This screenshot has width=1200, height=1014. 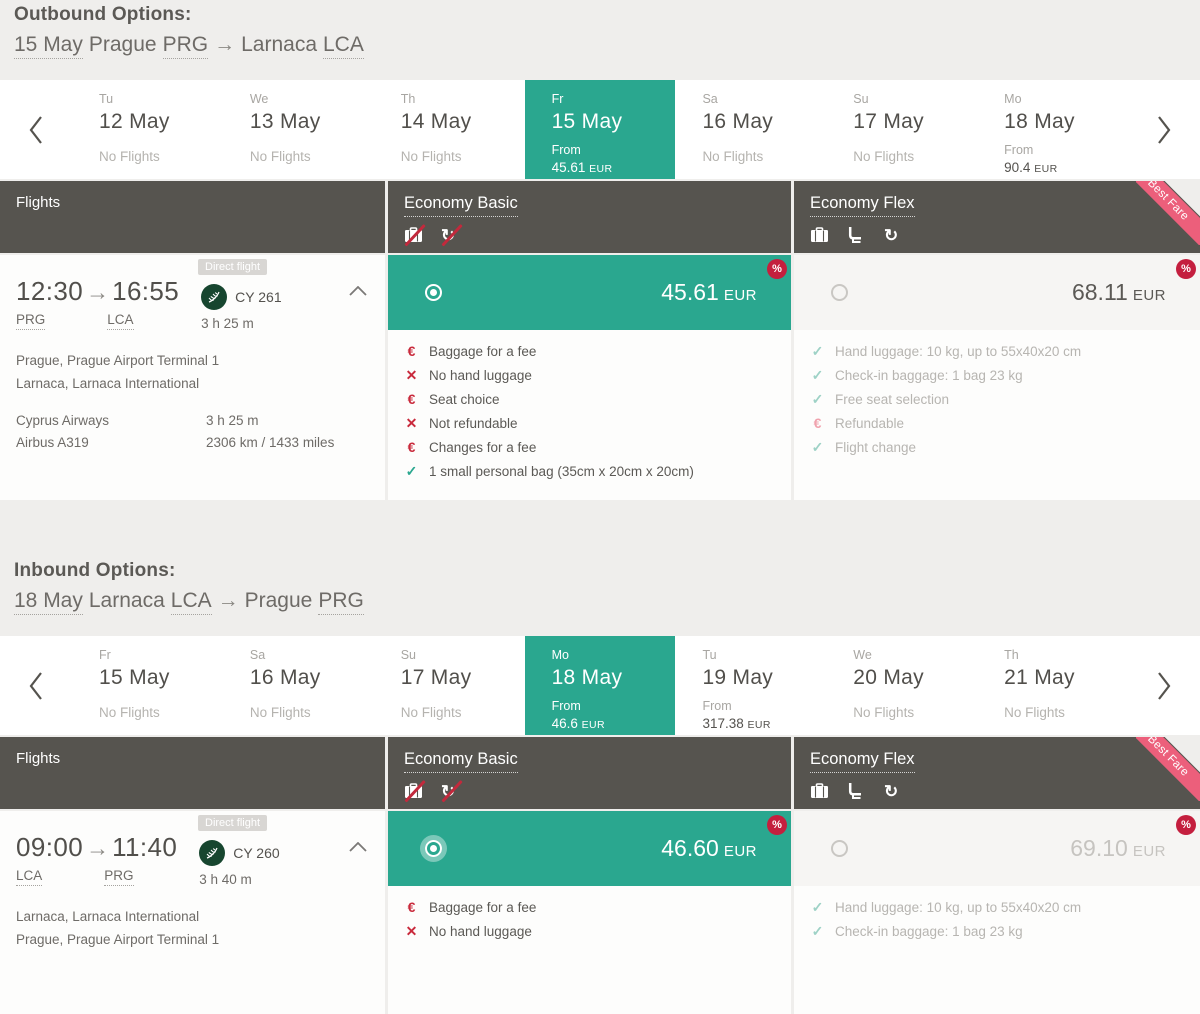 What do you see at coordinates (600, 685) in the screenshot?
I see `date-cell-18-may-selected: Mo 18 May From 46.6 EUR` at bounding box center [600, 685].